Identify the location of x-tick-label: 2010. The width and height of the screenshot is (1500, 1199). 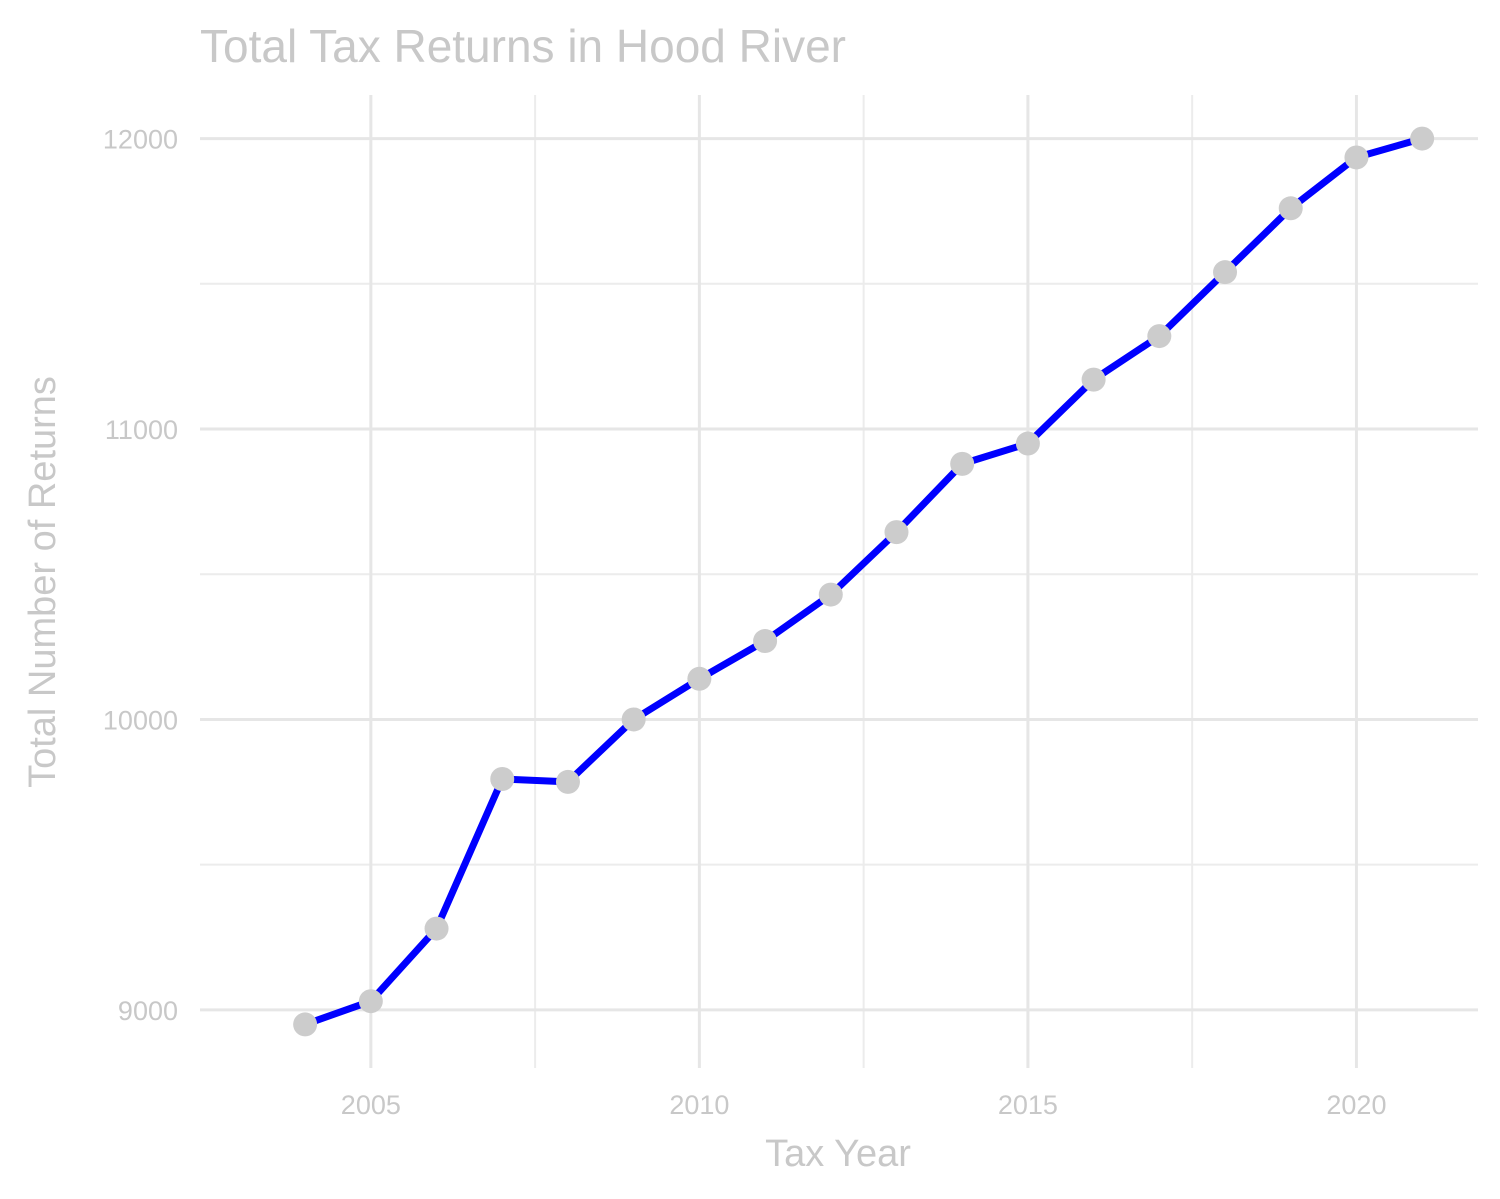
(699, 1105).